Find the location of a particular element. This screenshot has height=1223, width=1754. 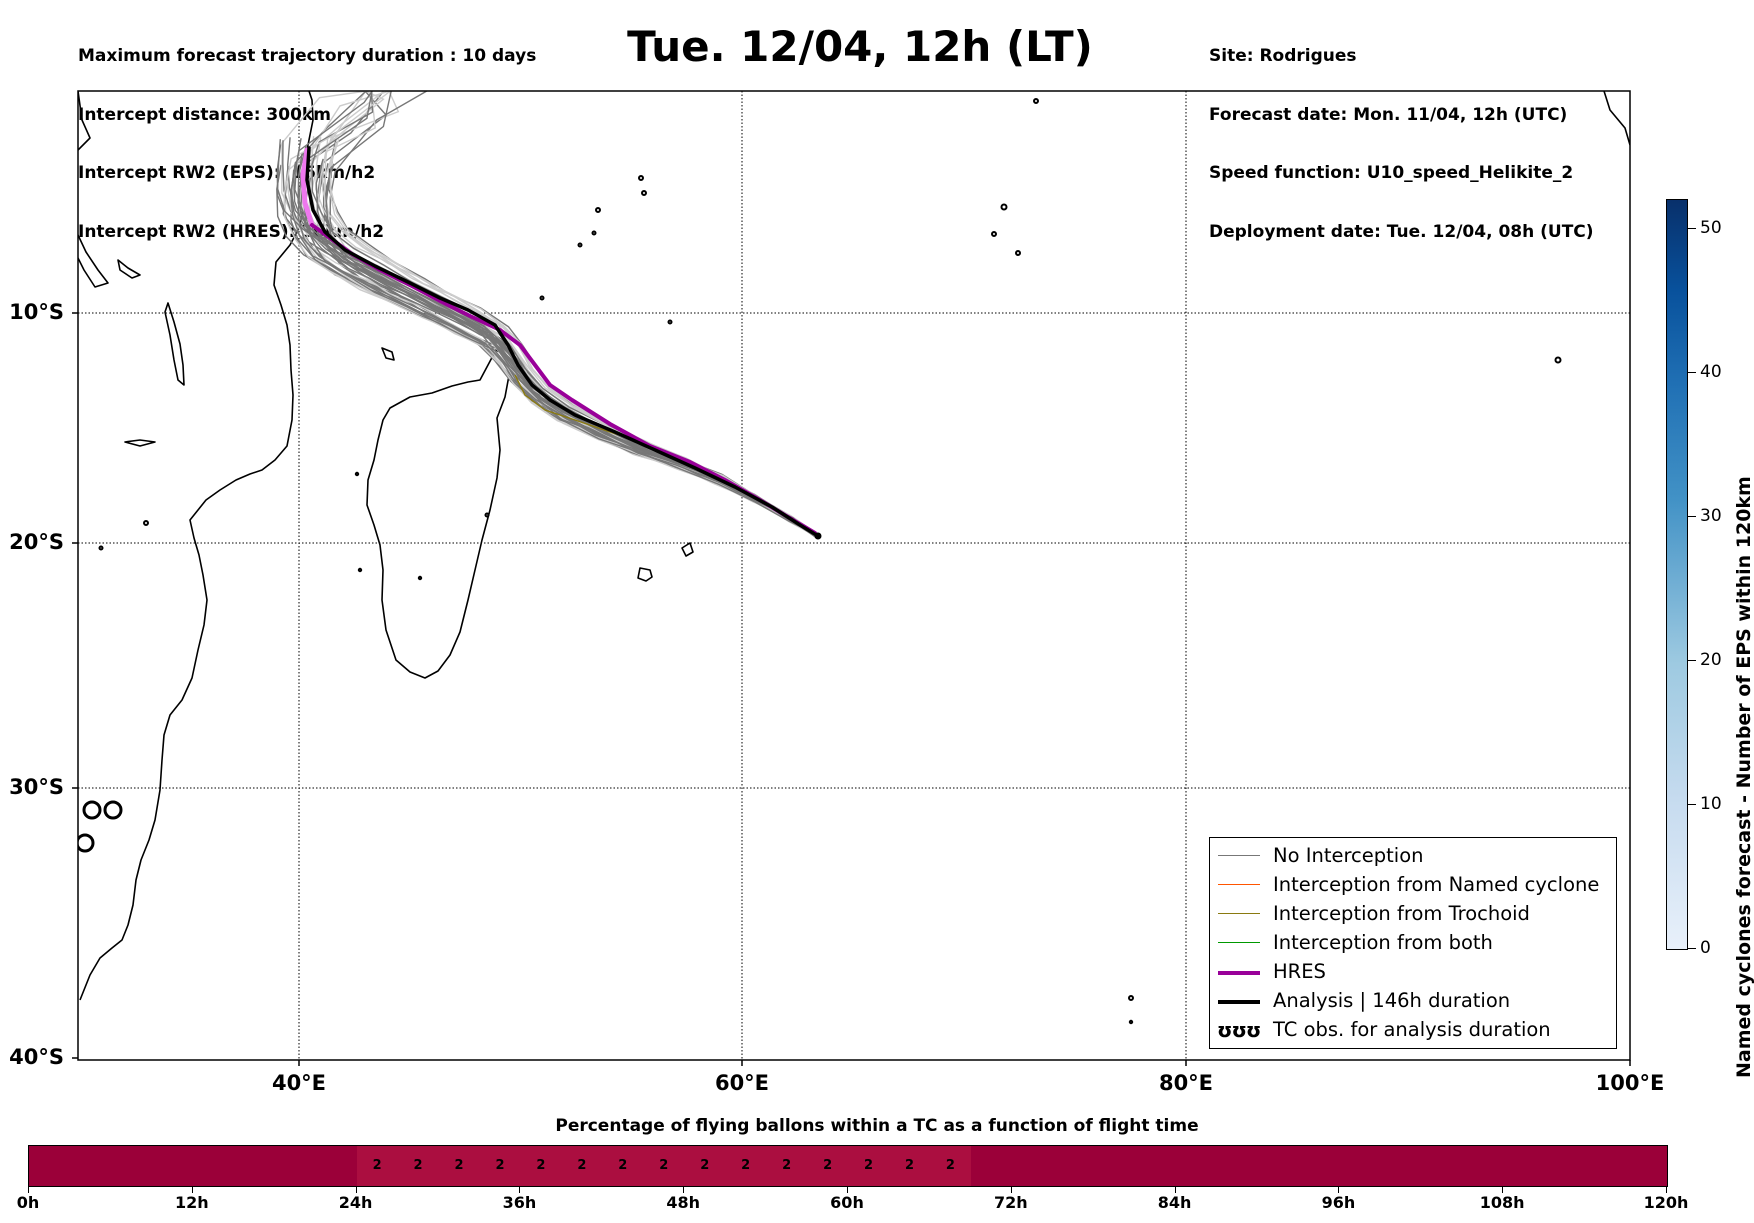

speed-function-text: Speed function: U10_speed_Helikite_2 is located at coordinates (1391, 173).